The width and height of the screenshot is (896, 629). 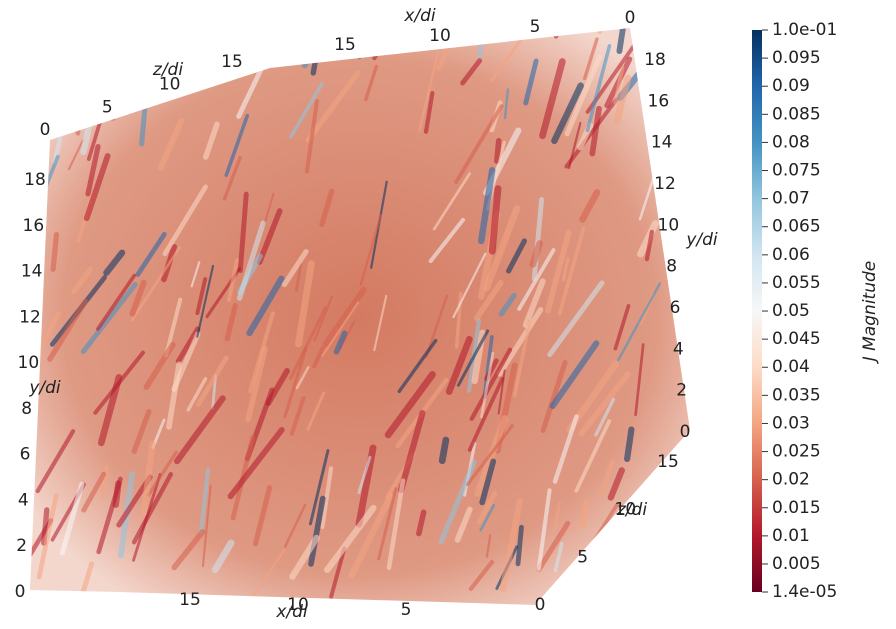 I want to click on colorbar-tick-label: 0.08, so click(x=791, y=142).